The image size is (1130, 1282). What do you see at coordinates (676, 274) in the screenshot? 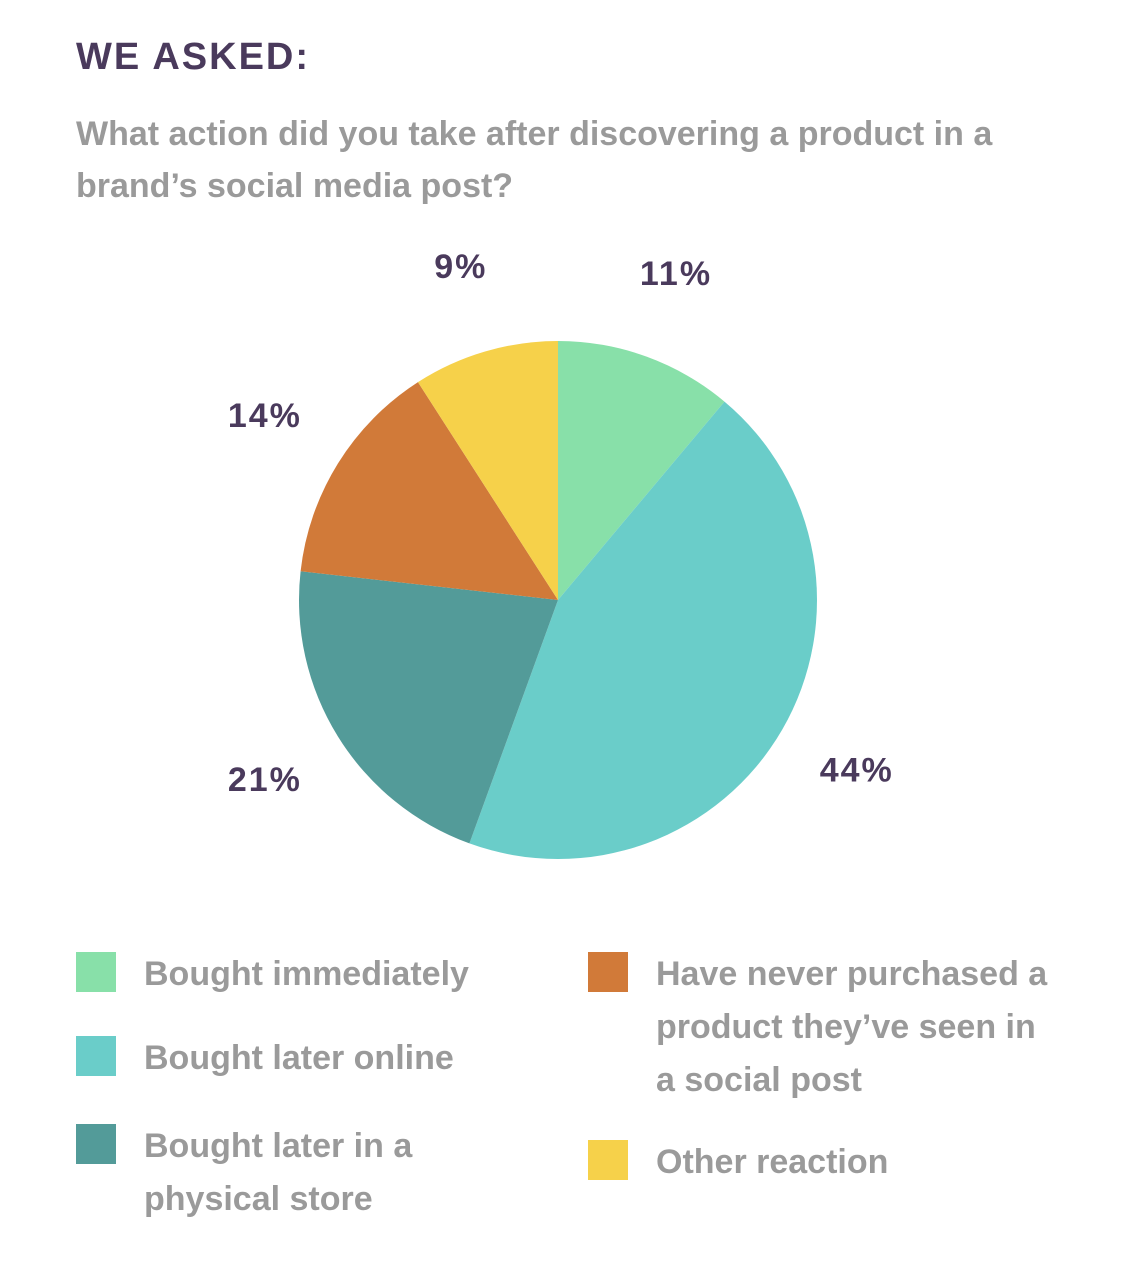
I see `pie-value-label: 11%` at bounding box center [676, 274].